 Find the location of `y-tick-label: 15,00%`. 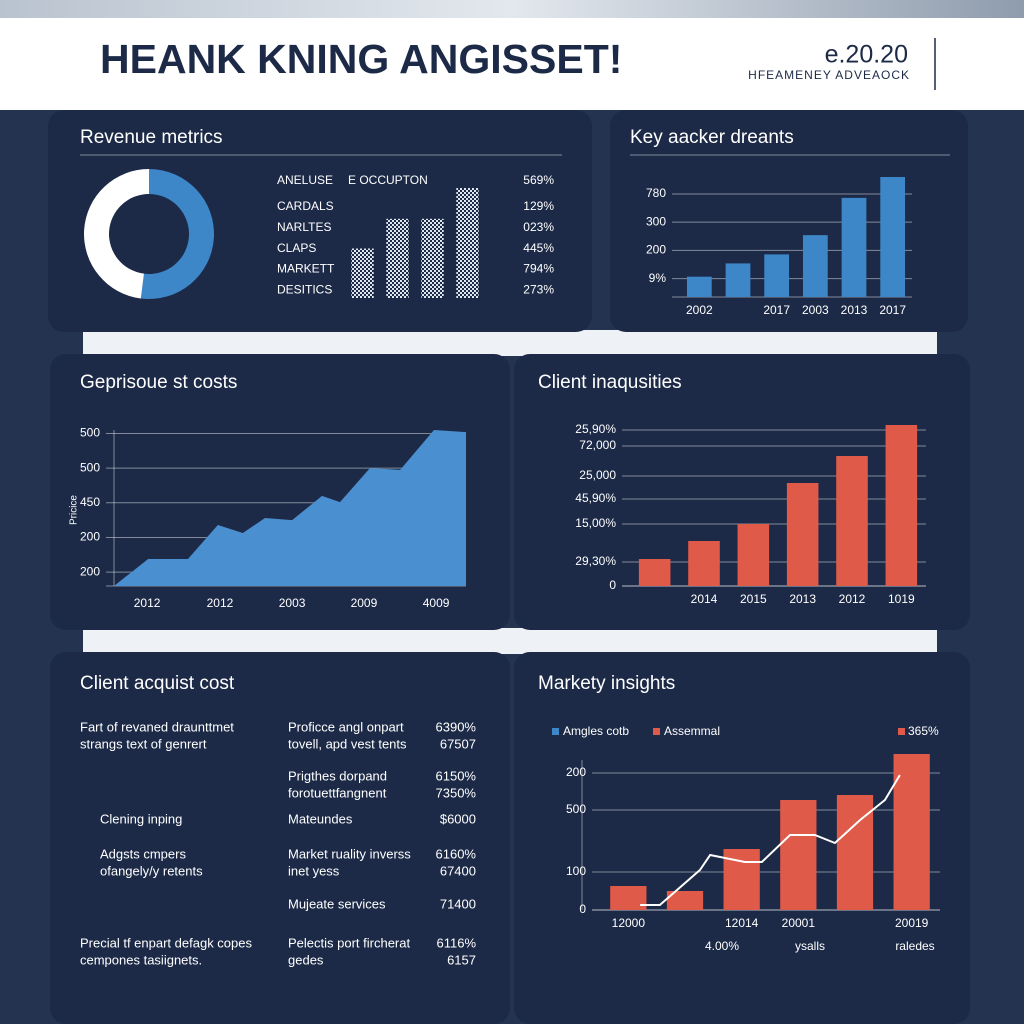

y-tick-label: 15,00% is located at coordinates (595, 523).